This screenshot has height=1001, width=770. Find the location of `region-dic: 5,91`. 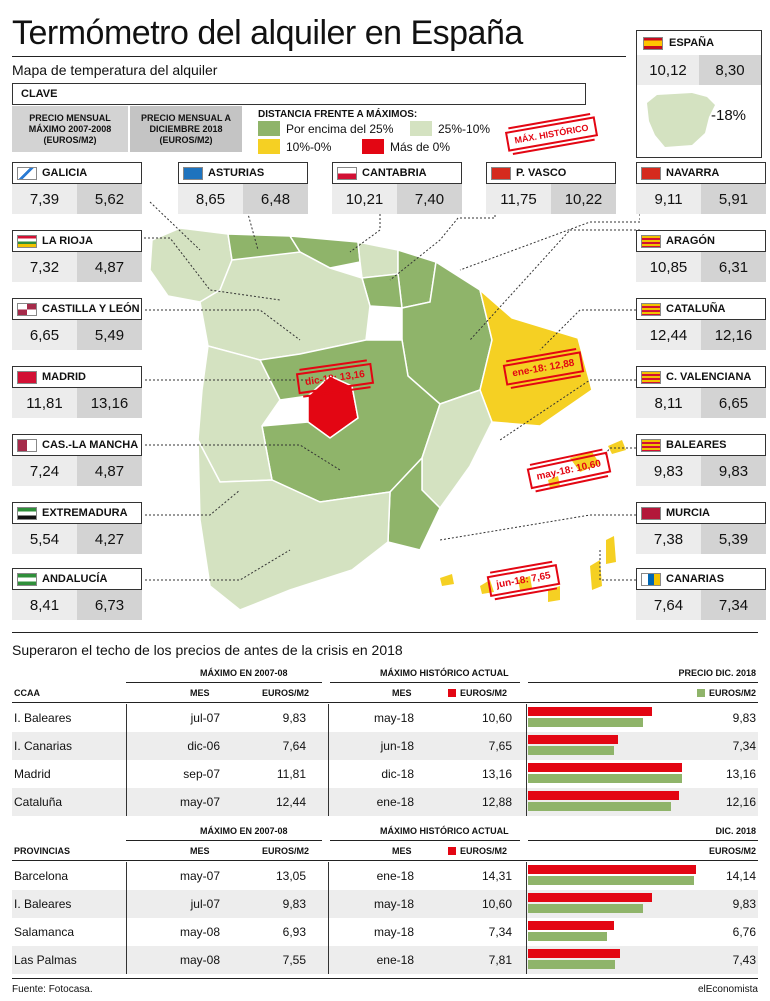

region-dic: 5,91 is located at coordinates (733, 199).